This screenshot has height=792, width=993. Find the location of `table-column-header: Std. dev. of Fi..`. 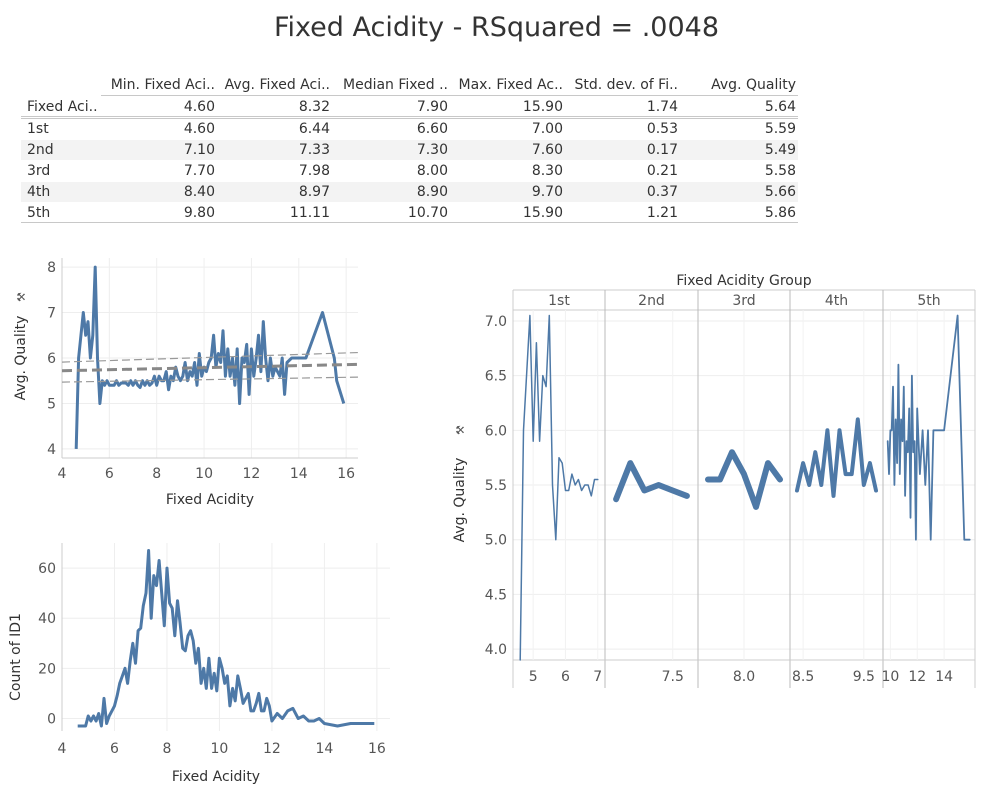

table-column-header: Std. dev. of Fi.. is located at coordinates (626, 85).